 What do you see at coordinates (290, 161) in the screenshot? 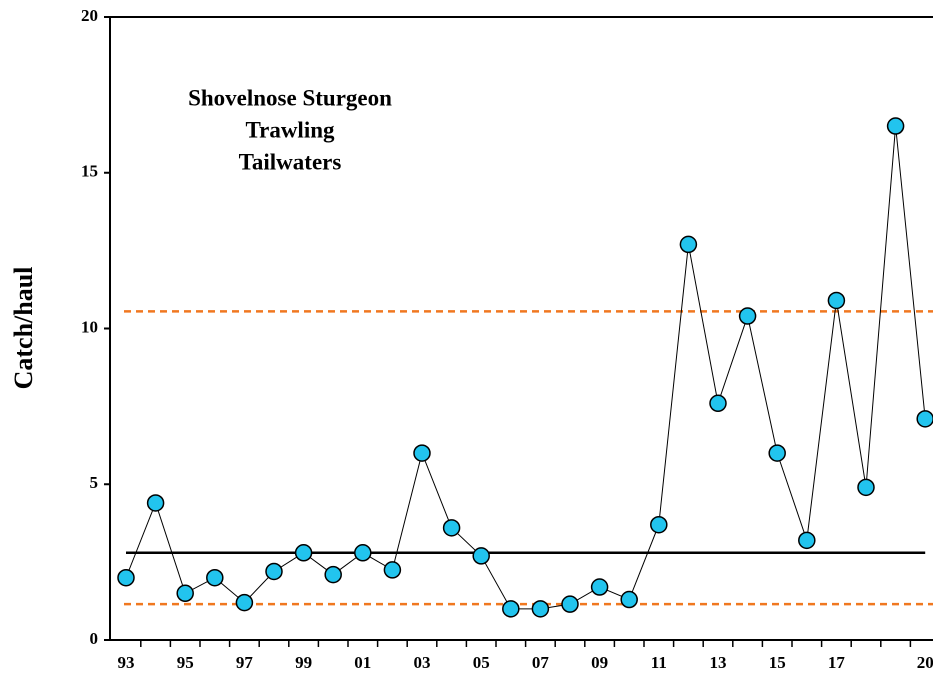
I see `chart-title: Tailwaters` at bounding box center [290, 161].